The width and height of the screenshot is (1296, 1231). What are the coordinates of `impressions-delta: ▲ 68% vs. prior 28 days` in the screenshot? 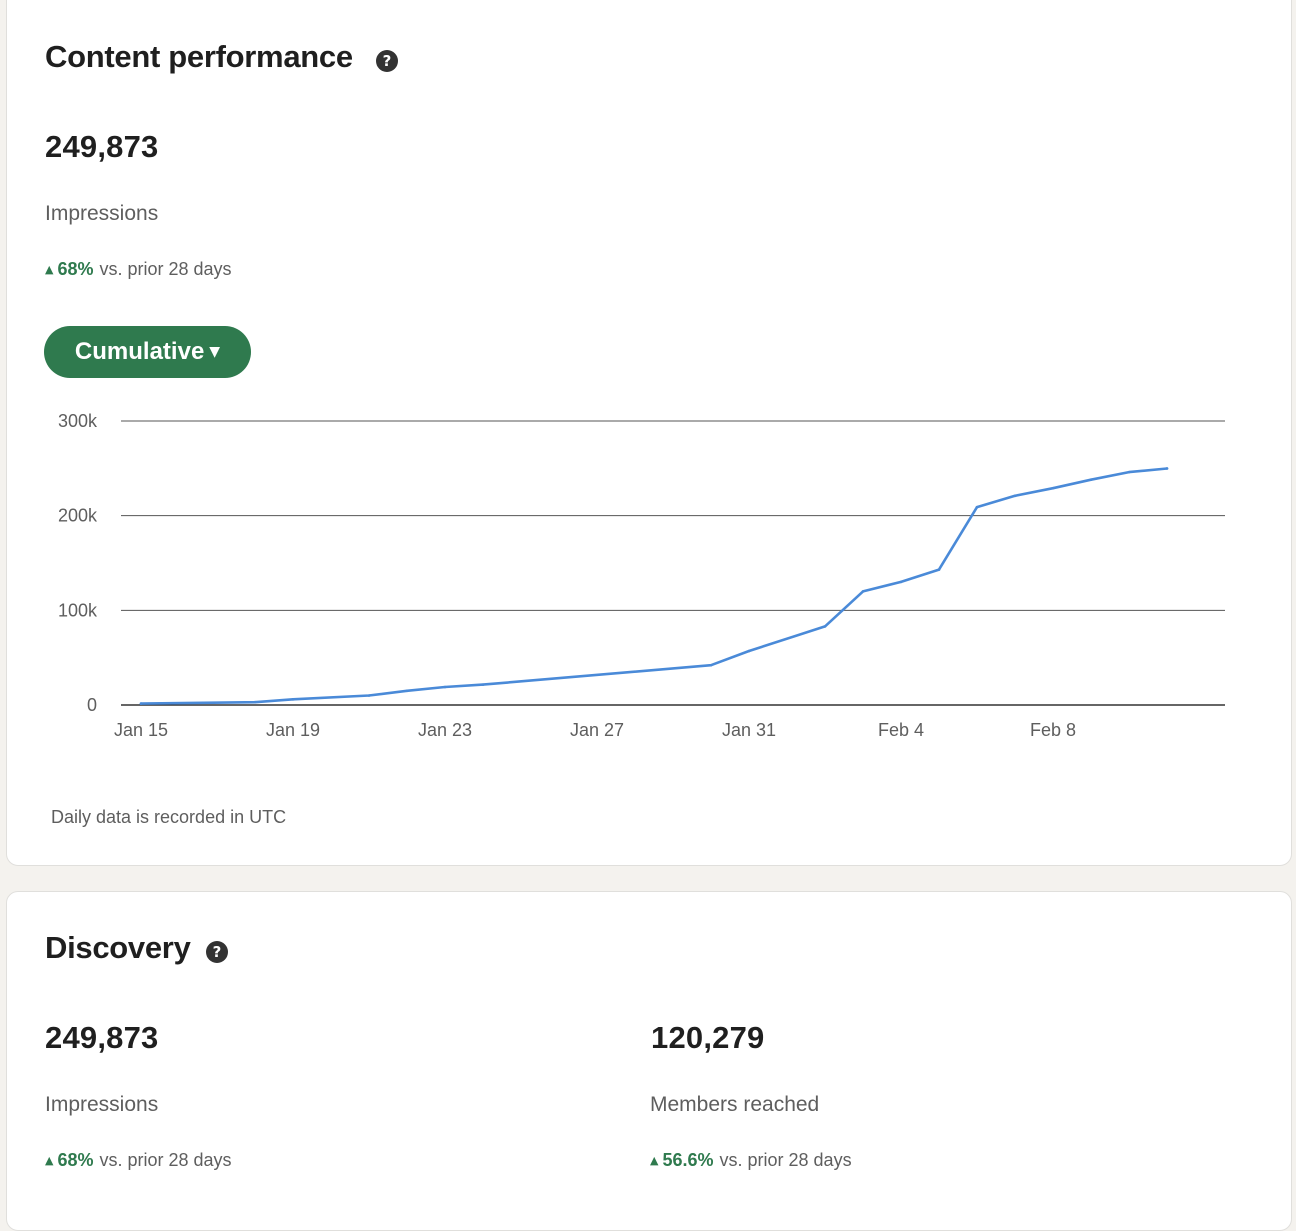 It's located at (138, 269).